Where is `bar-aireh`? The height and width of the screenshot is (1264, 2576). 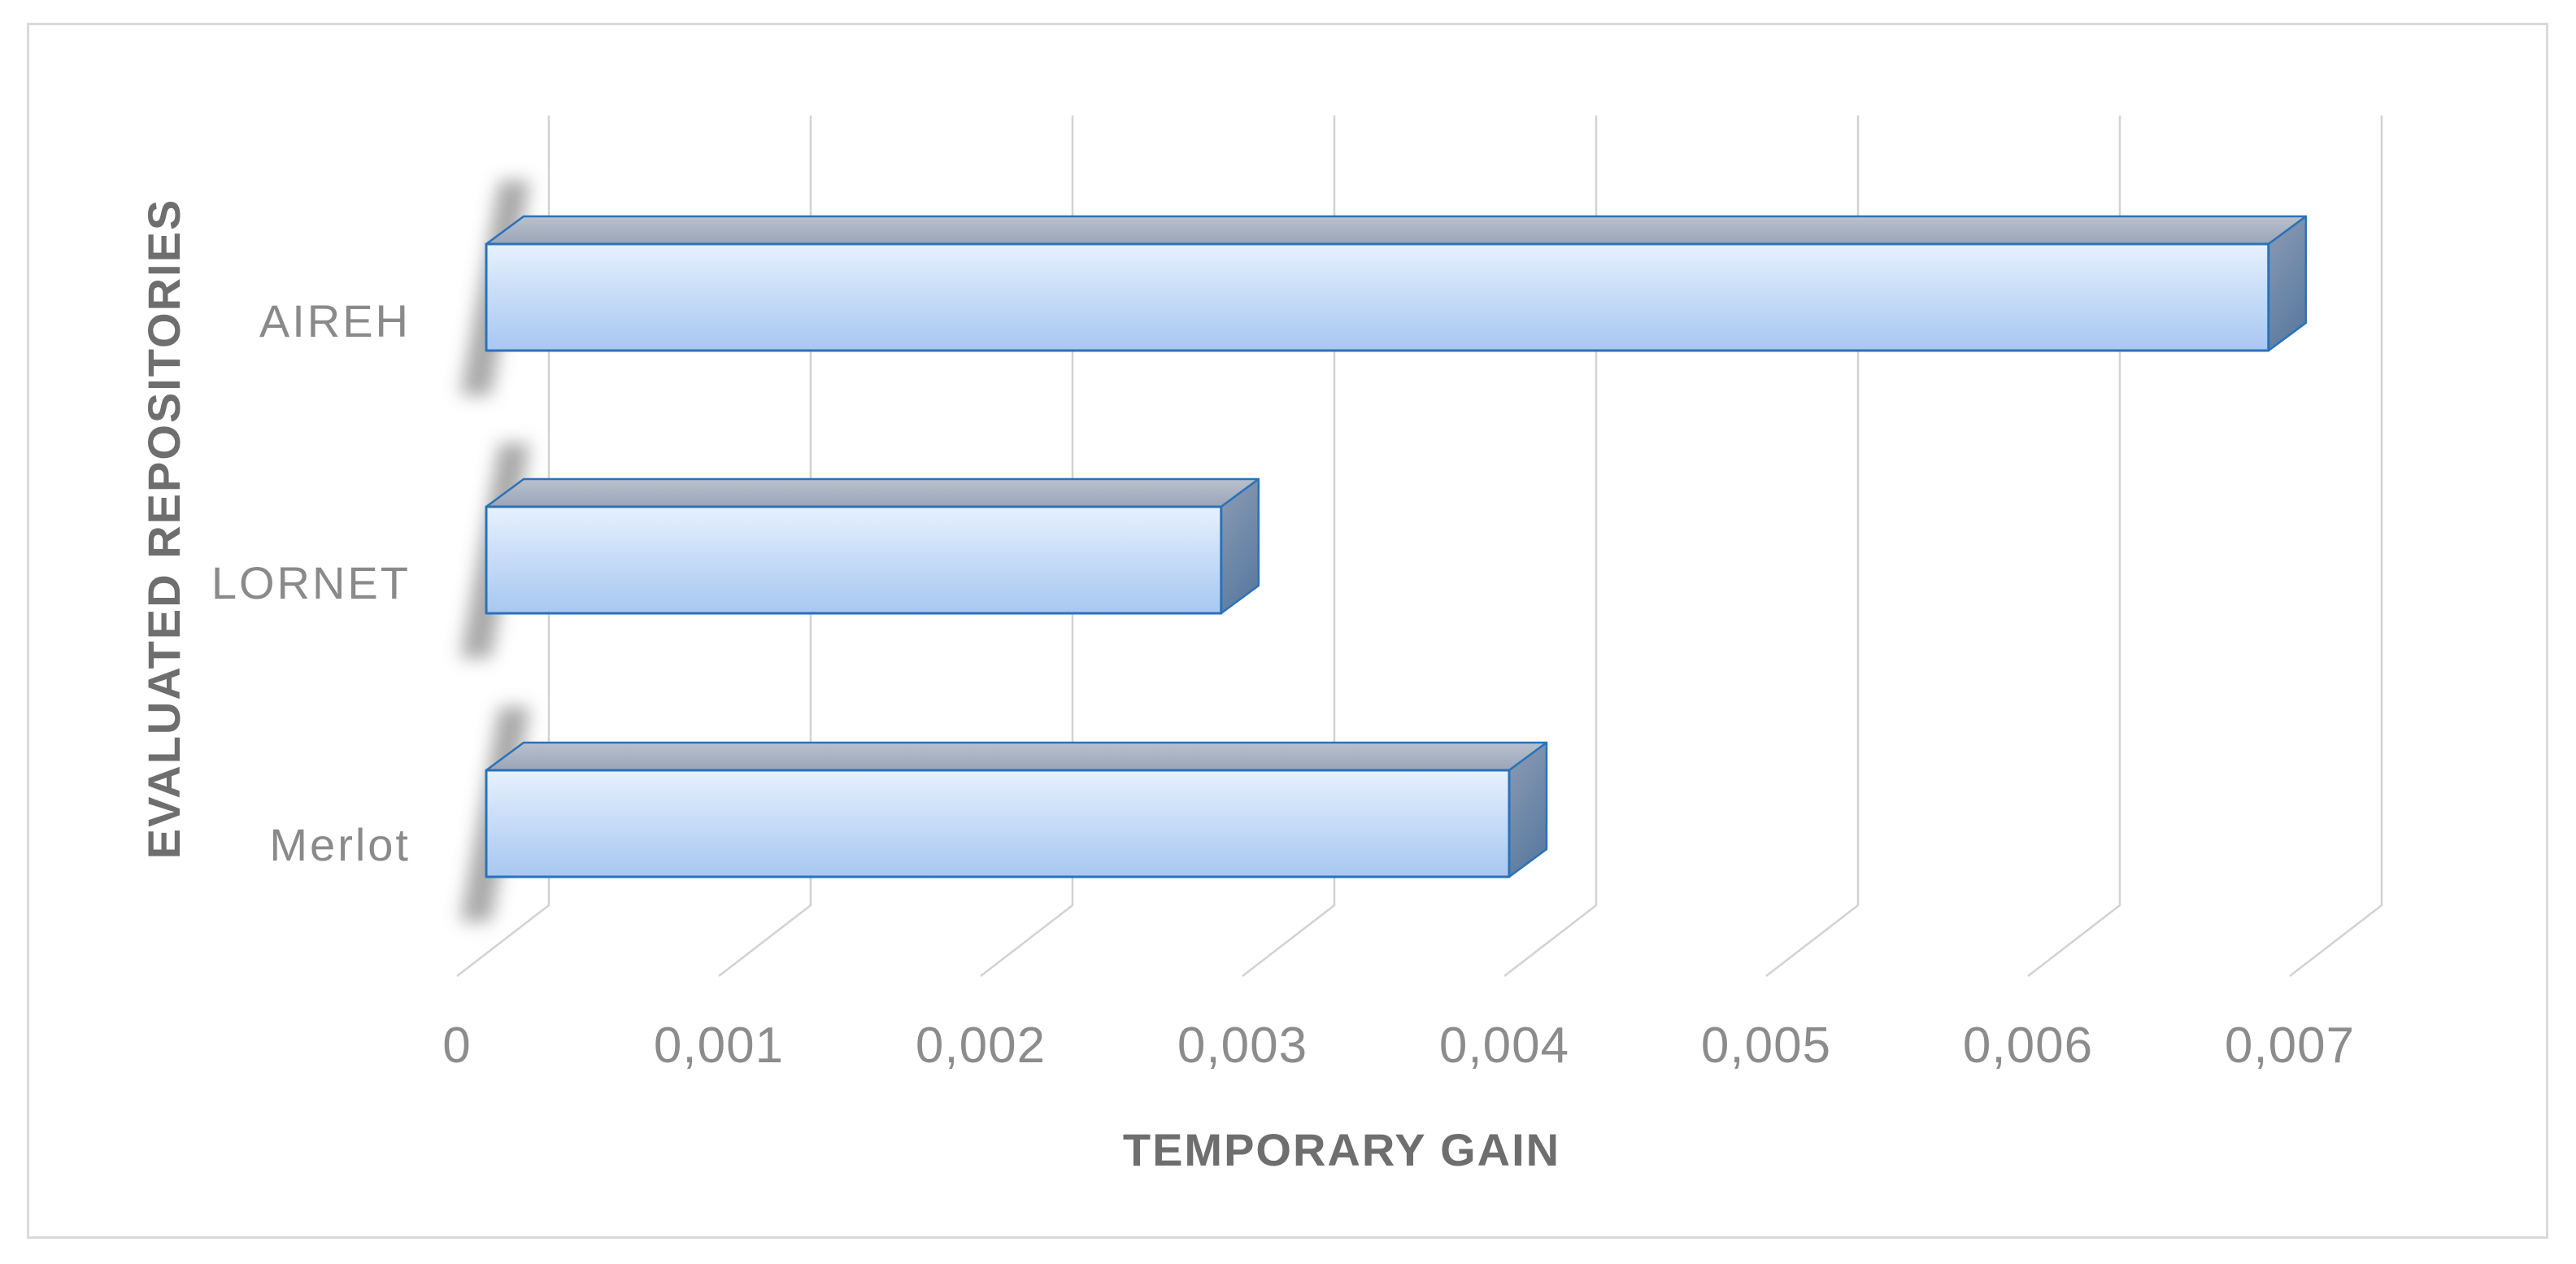
bar-aireh is located at coordinates (1384, 288).